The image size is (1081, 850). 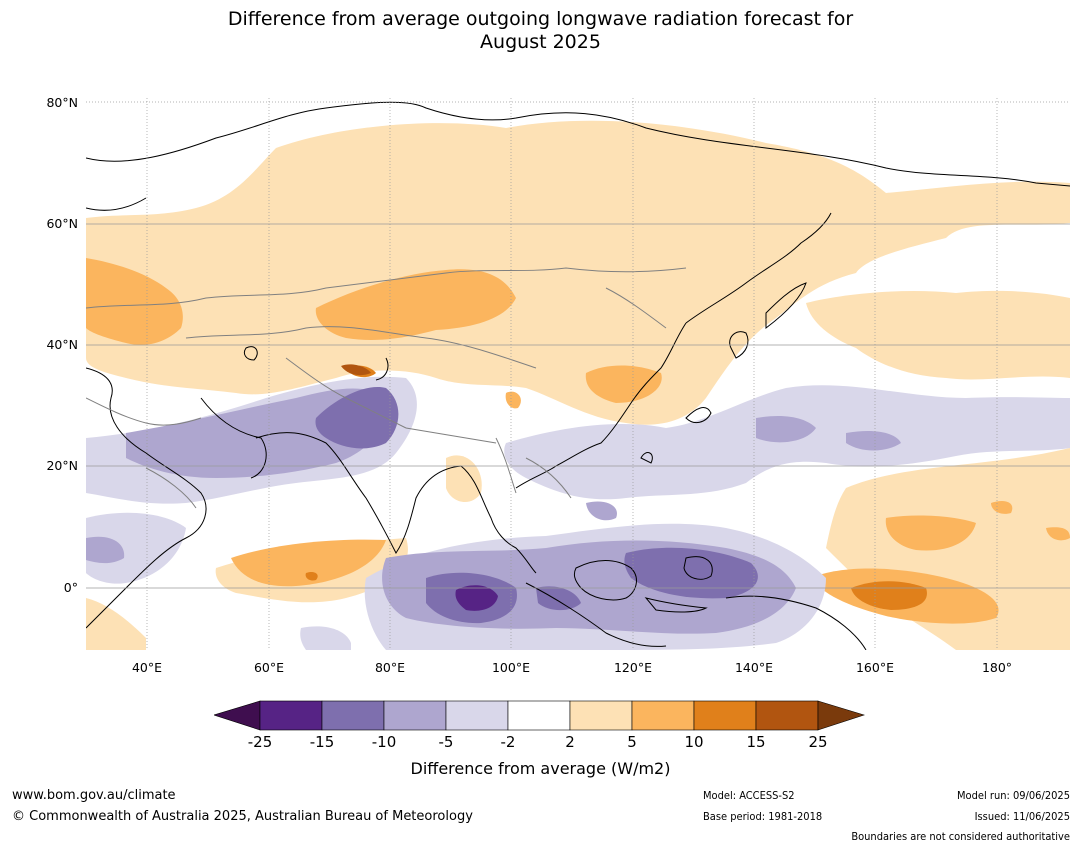 What do you see at coordinates (570, 742) in the screenshot?
I see `cbar-tick-2: 2` at bounding box center [570, 742].